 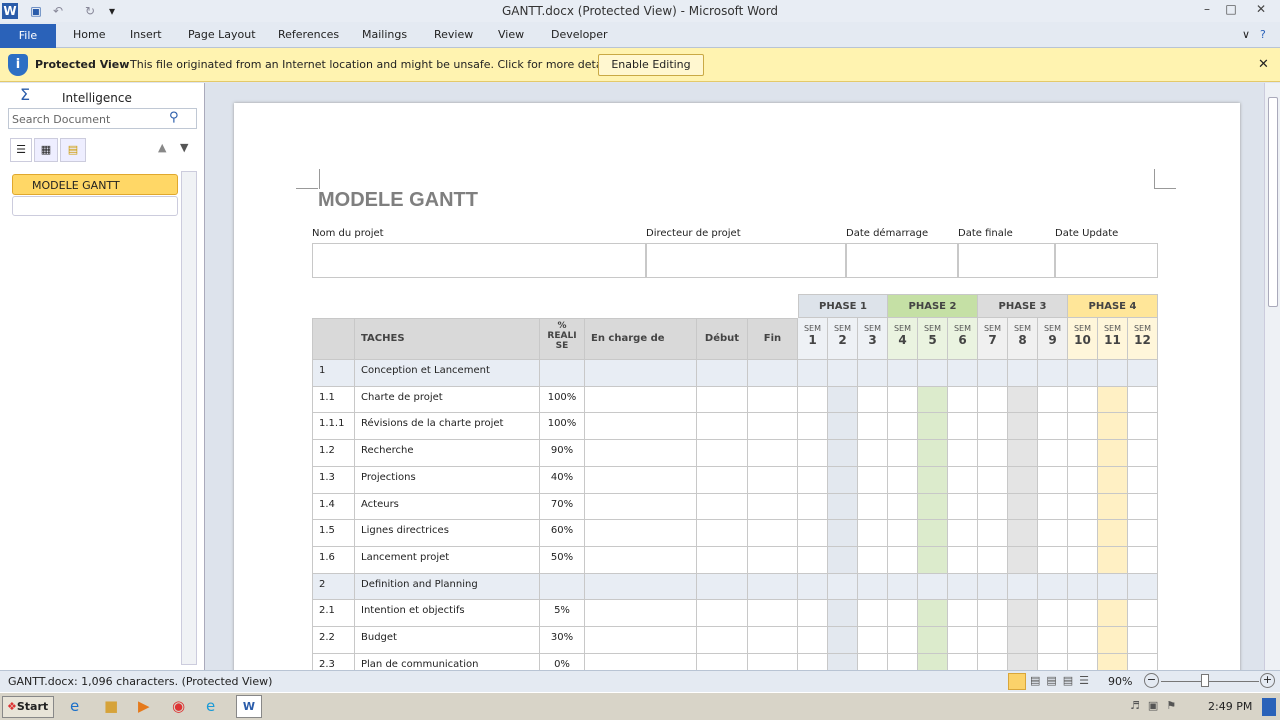 What do you see at coordinates (309, 34) in the screenshot?
I see `tab-references: References` at bounding box center [309, 34].